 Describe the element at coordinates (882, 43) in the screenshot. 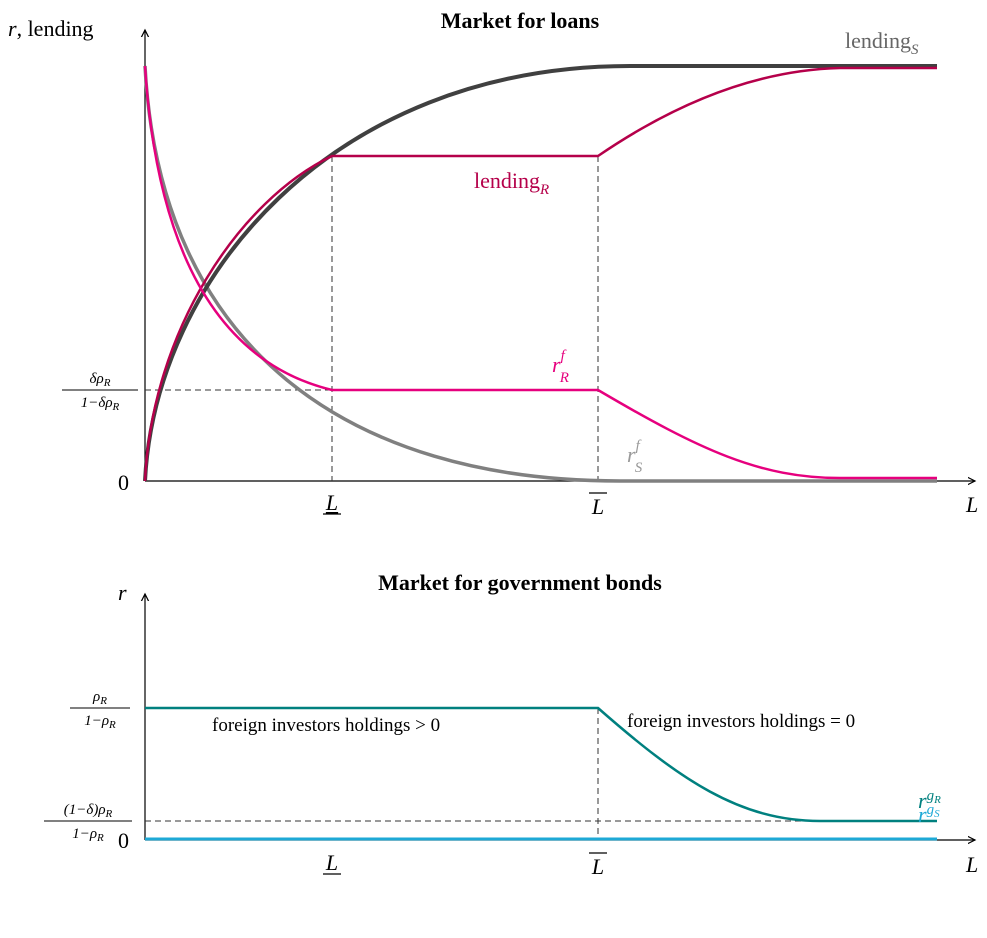

I see `lending-s-label: lendingS` at that location.